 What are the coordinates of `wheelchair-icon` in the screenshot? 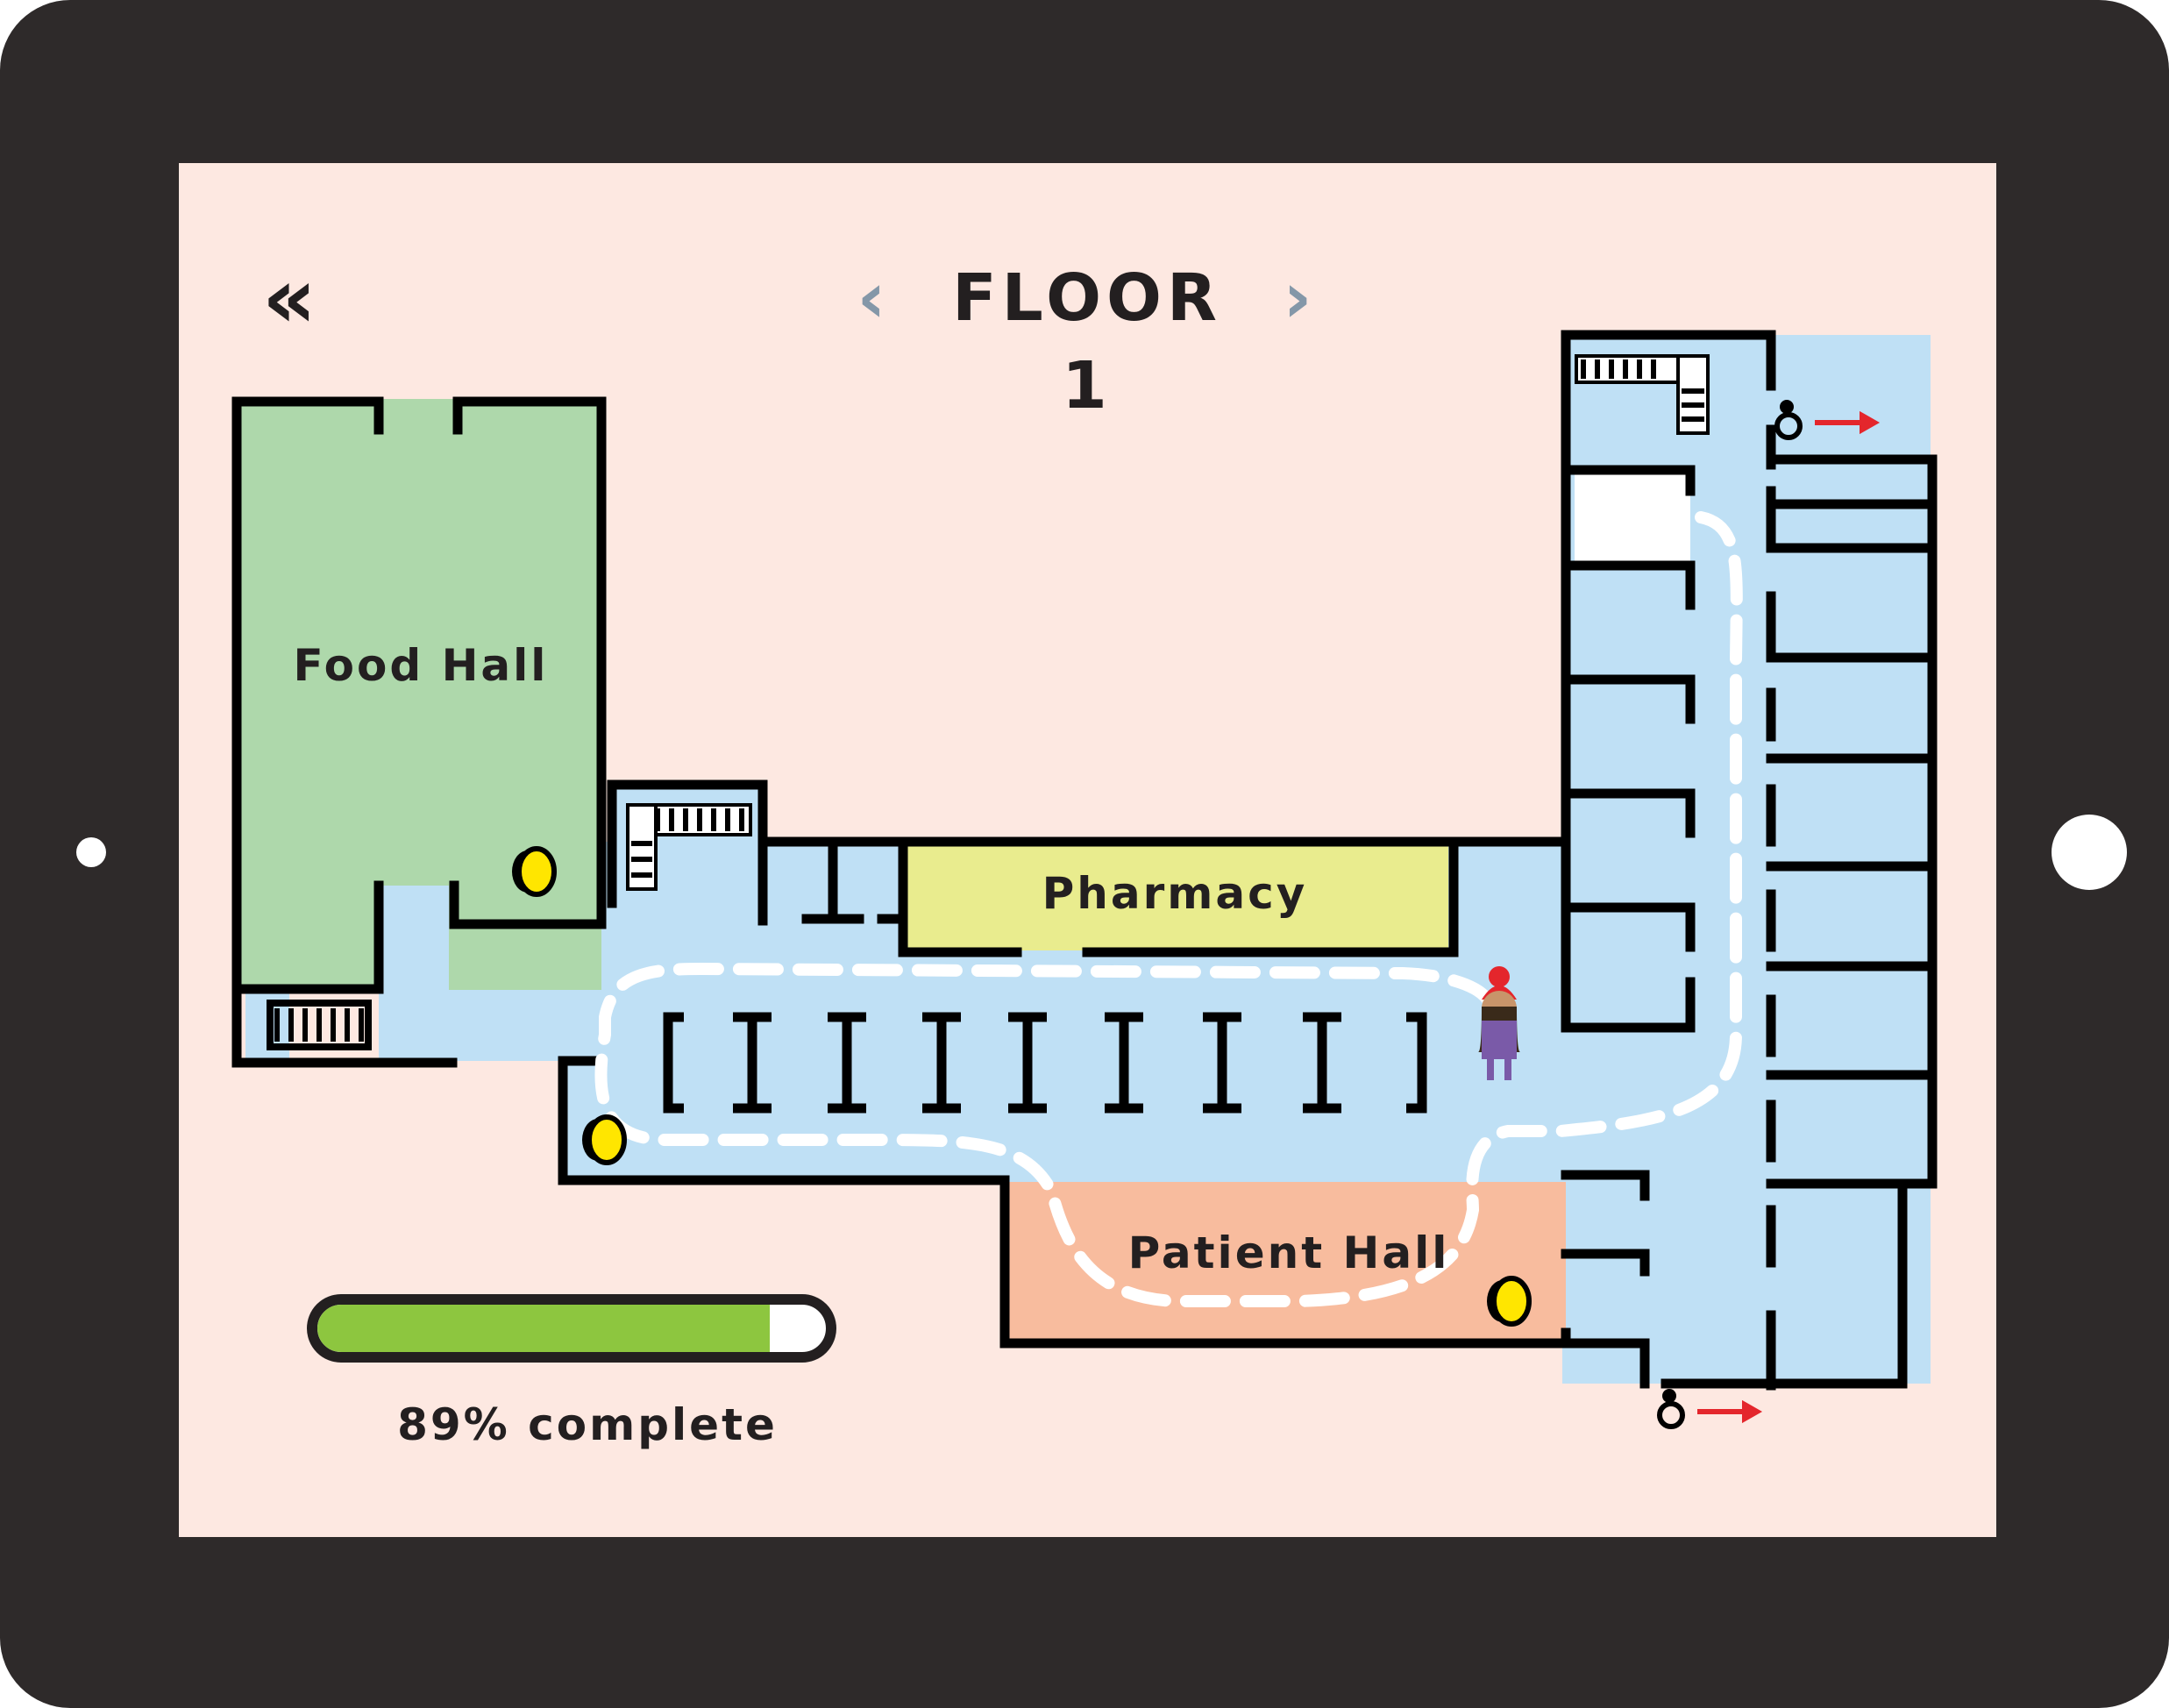 It's located at (1730, 914).